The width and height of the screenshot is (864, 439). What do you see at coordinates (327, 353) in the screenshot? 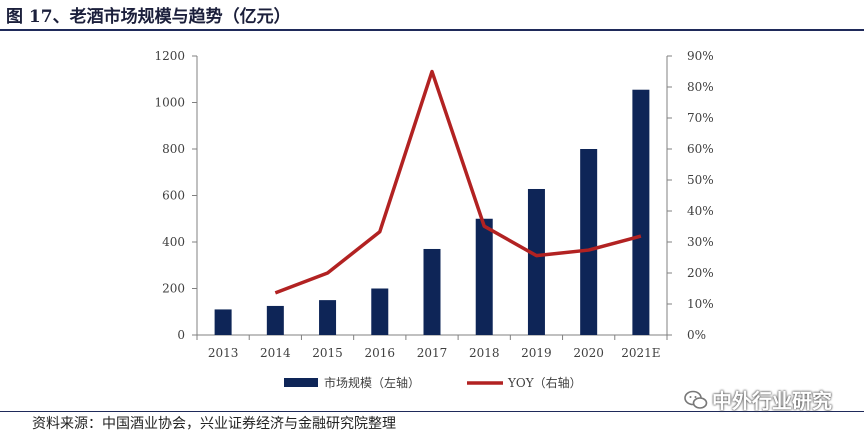
I see `x-tick-label: 2015` at bounding box center [327, 353].